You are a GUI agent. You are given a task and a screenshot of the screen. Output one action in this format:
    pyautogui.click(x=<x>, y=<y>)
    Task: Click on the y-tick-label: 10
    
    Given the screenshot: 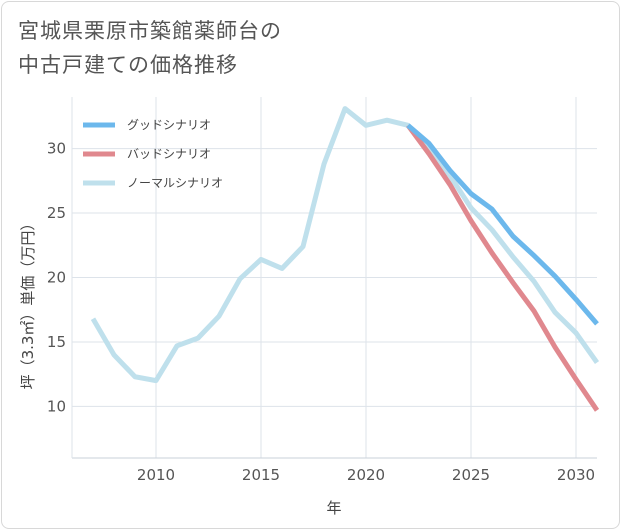 What is the action you would take?
    pyautogui.click(x=56, y=406)
    